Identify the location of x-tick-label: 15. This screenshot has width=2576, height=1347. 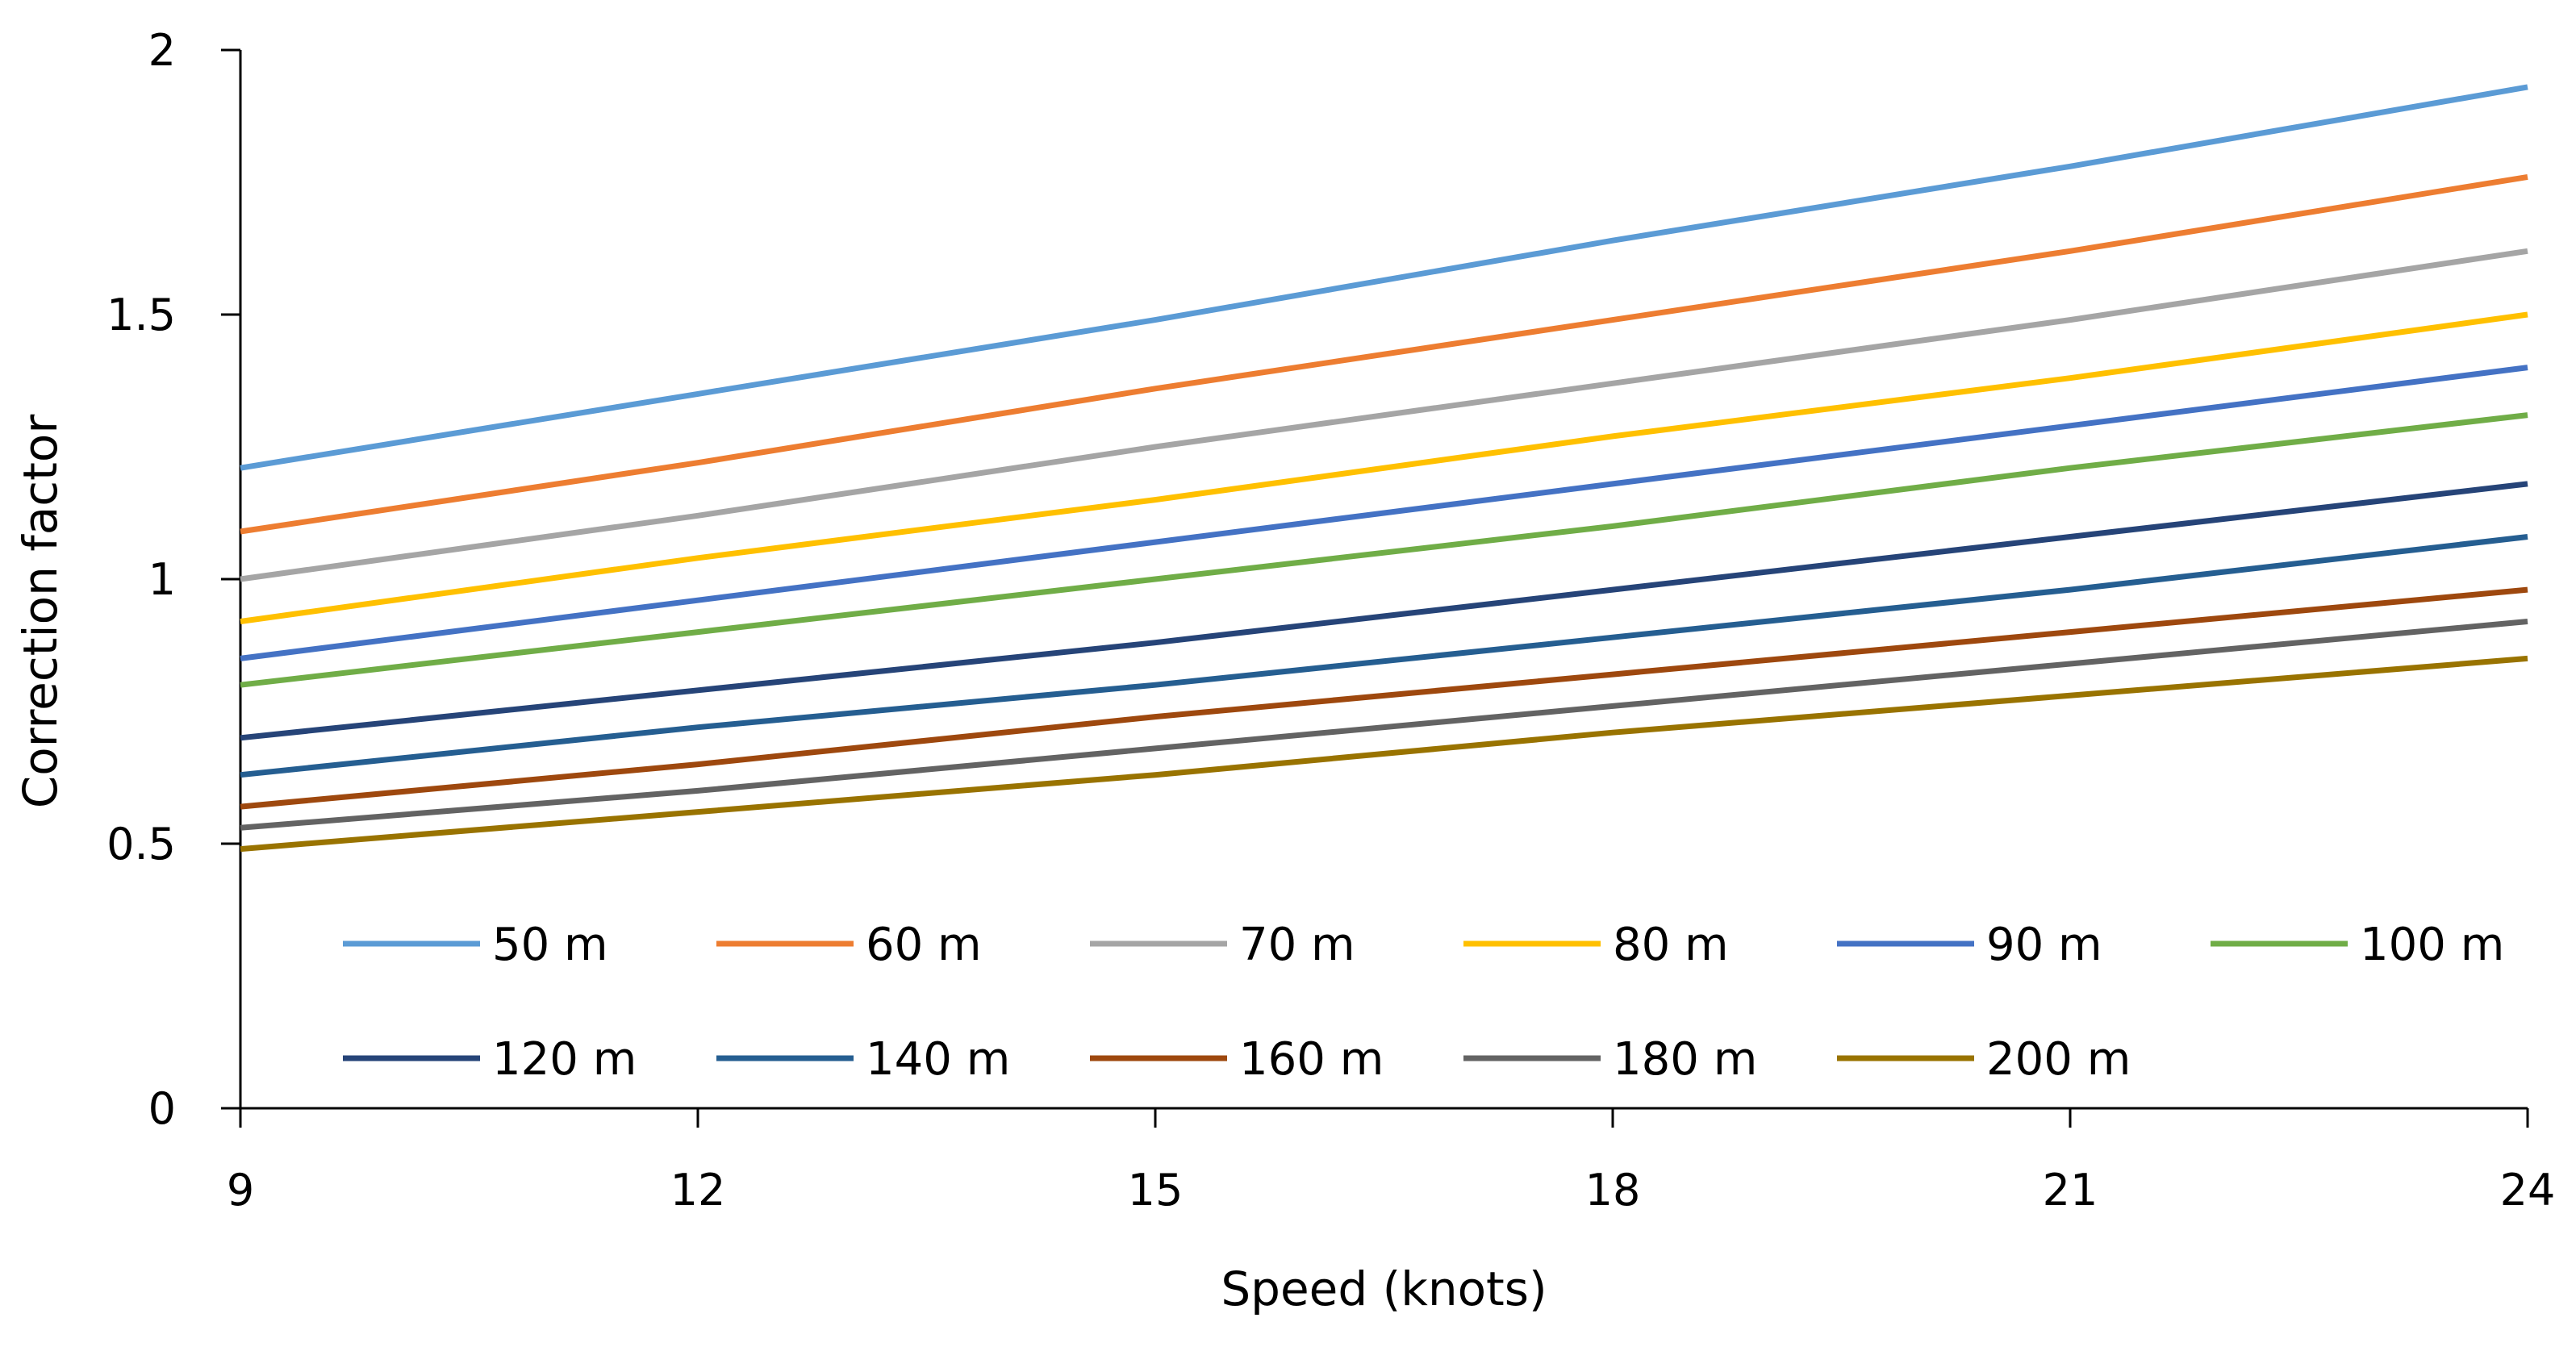
(1156, 1190).